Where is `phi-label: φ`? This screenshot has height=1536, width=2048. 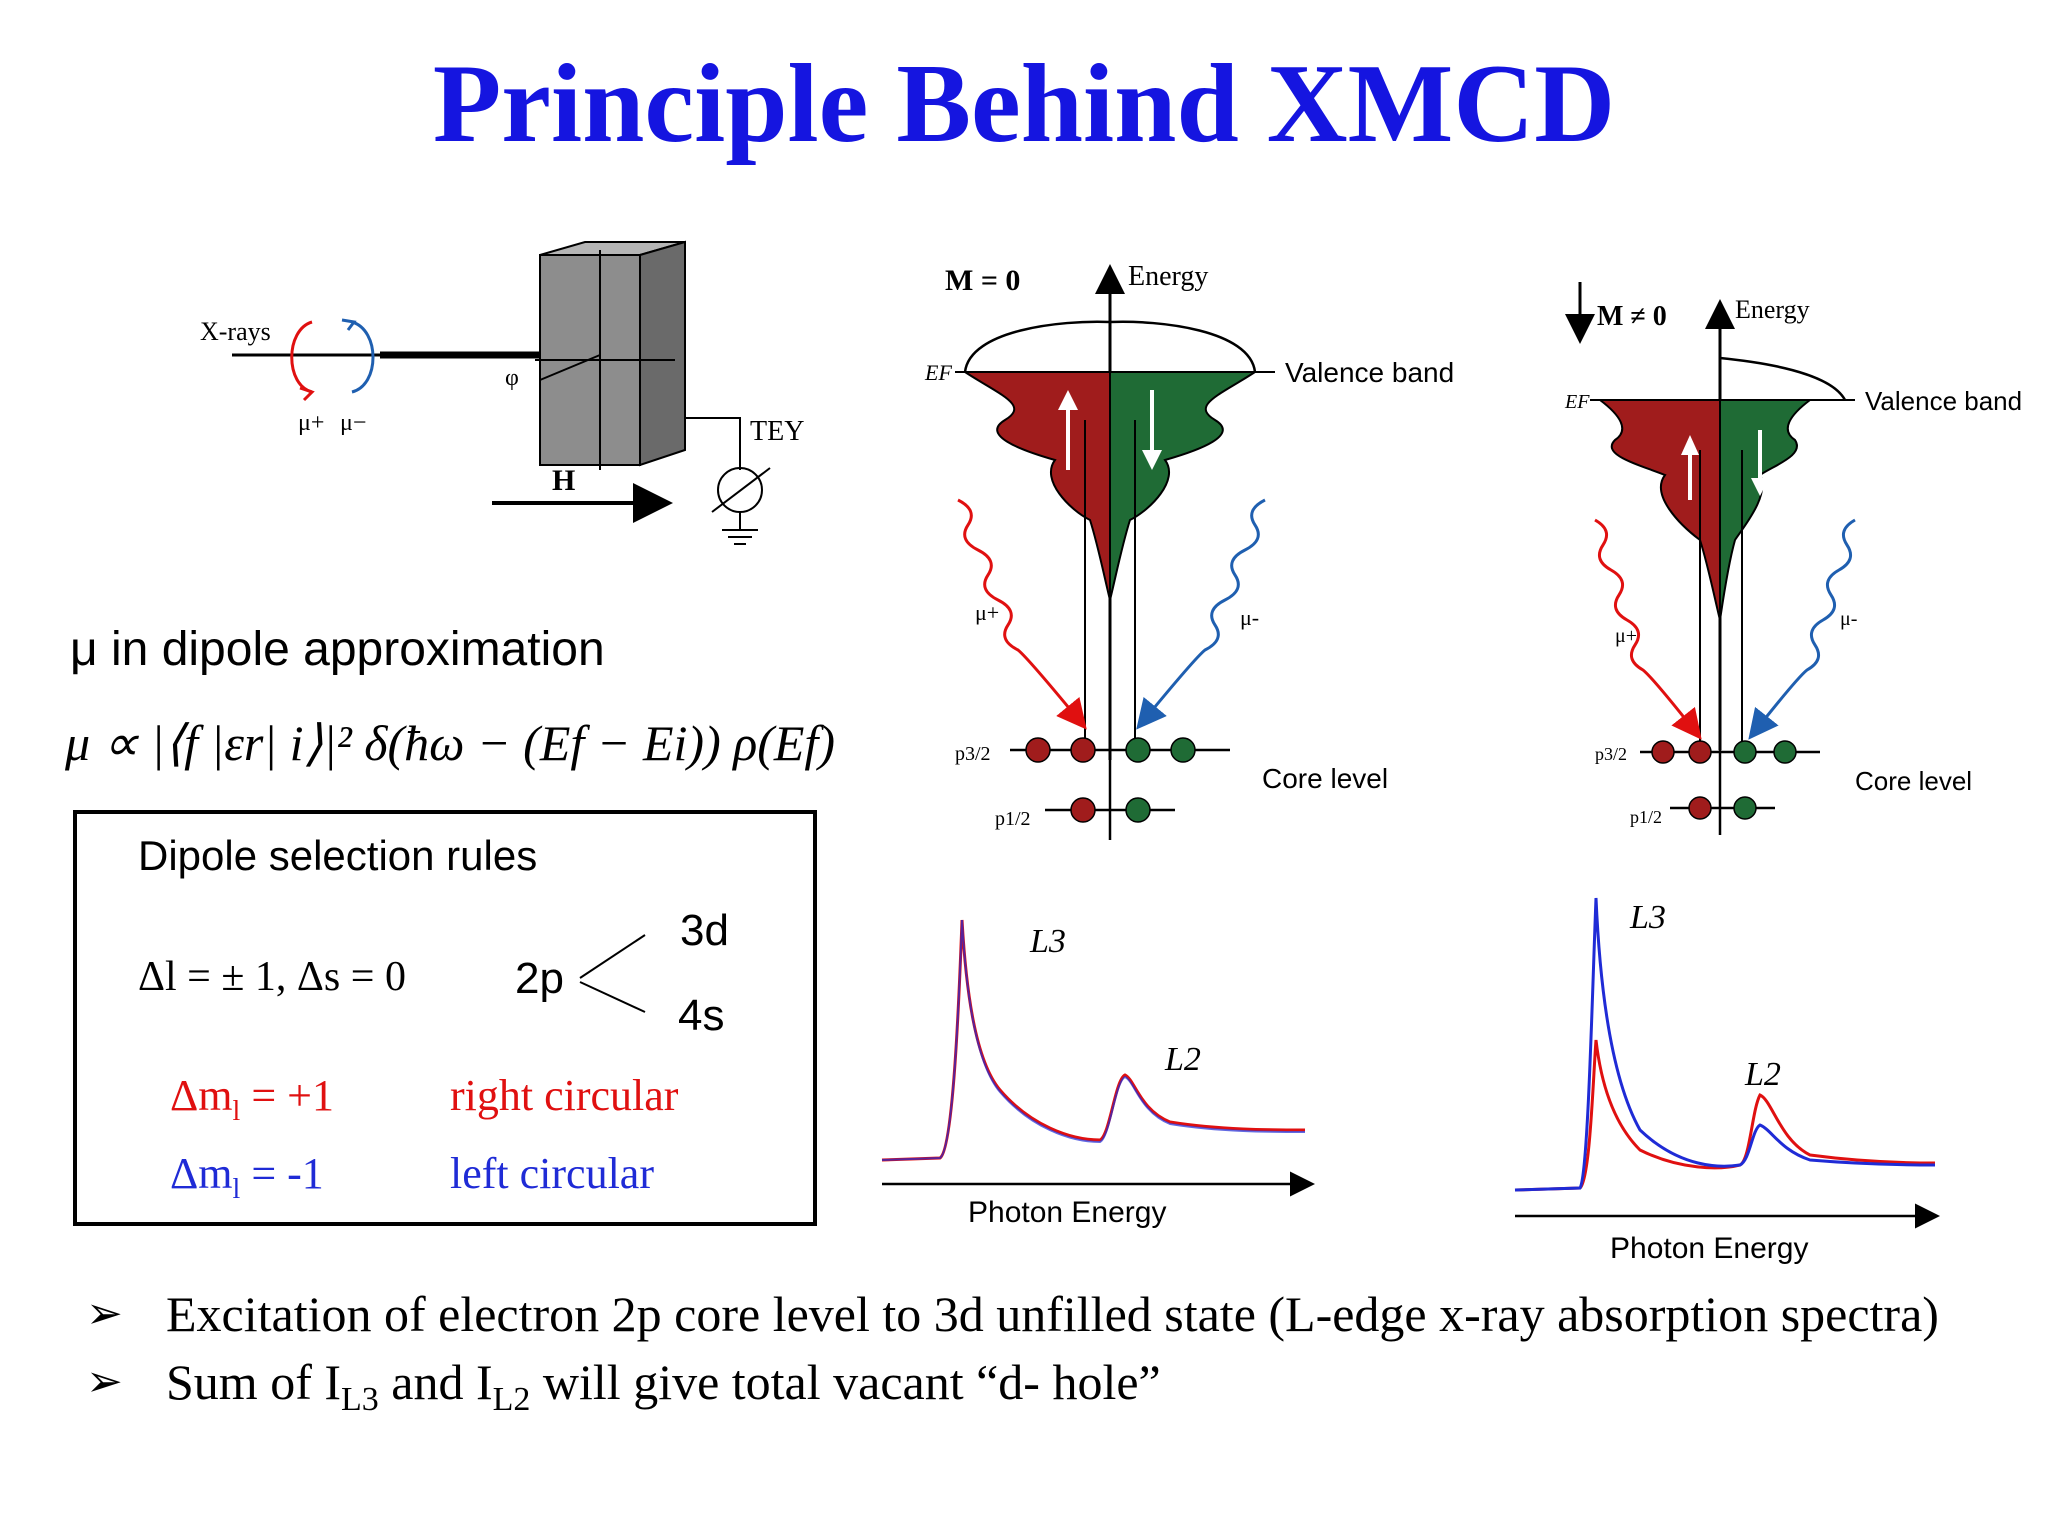
phi-label: φ is located at coordinates (512, 378).